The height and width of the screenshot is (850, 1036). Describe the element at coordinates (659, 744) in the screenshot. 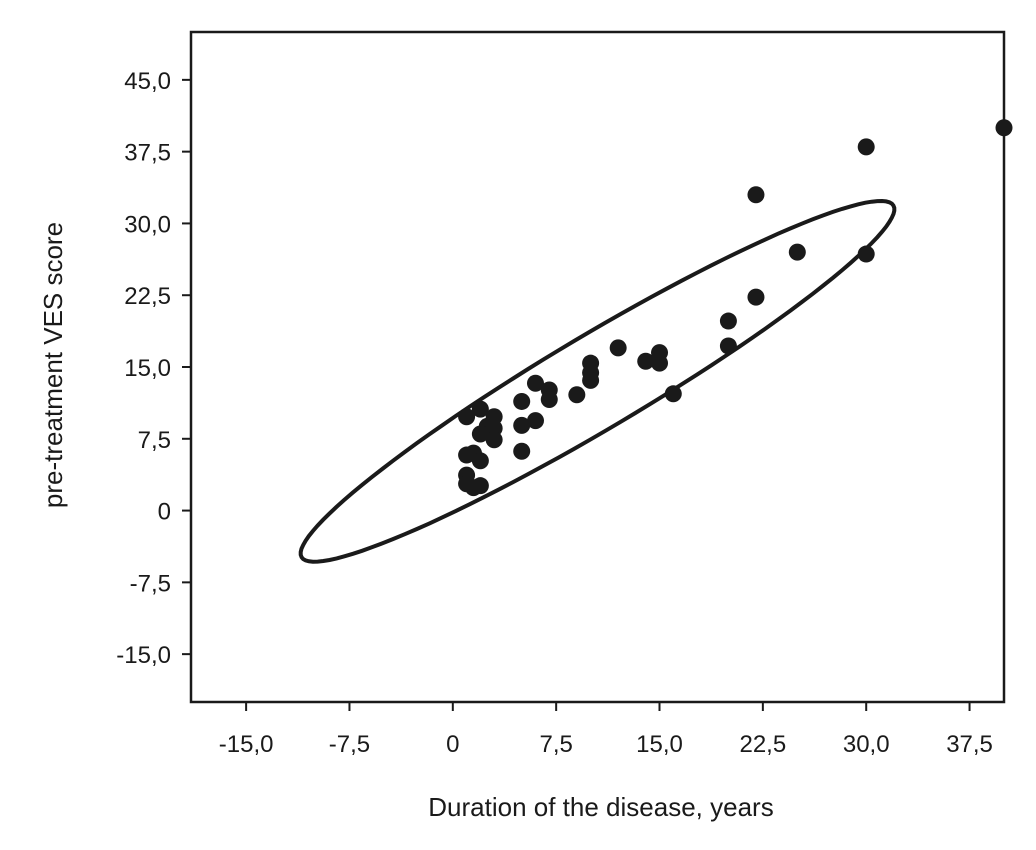

I see `x-tick-label: 15,0` at that location.